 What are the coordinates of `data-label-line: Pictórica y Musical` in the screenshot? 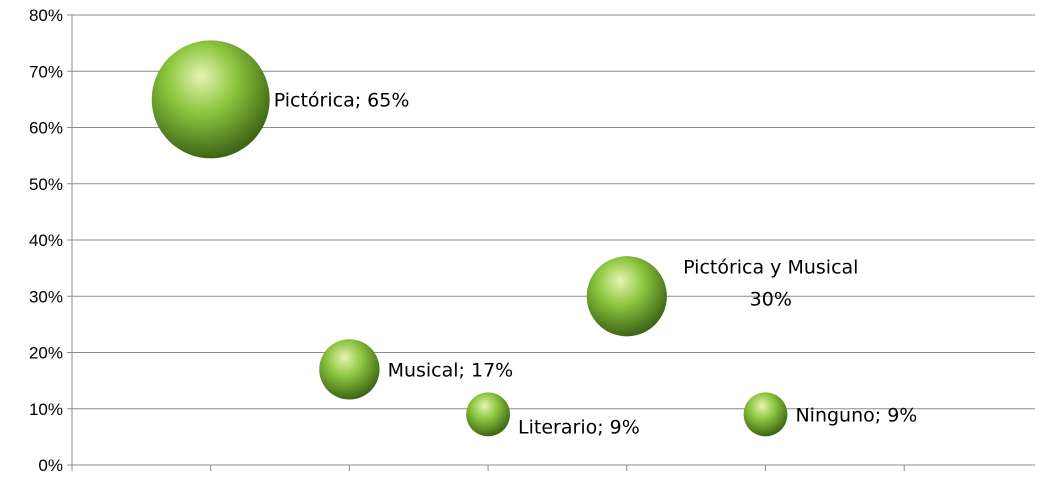 It's located at (770, 267).